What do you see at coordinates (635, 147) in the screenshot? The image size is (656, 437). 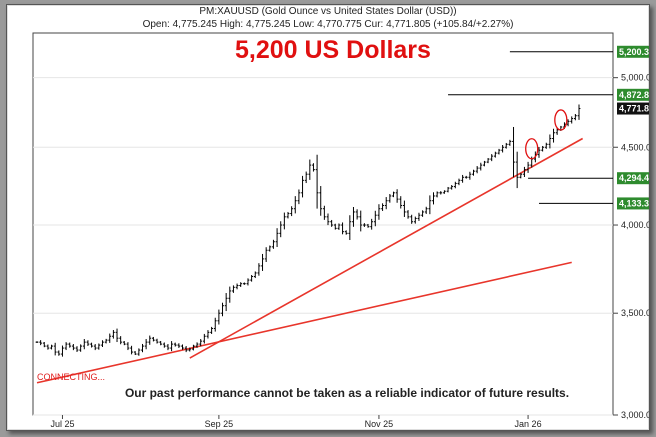 I see `y-tick-label: 4,500.0` at bounding box center [635, 147].